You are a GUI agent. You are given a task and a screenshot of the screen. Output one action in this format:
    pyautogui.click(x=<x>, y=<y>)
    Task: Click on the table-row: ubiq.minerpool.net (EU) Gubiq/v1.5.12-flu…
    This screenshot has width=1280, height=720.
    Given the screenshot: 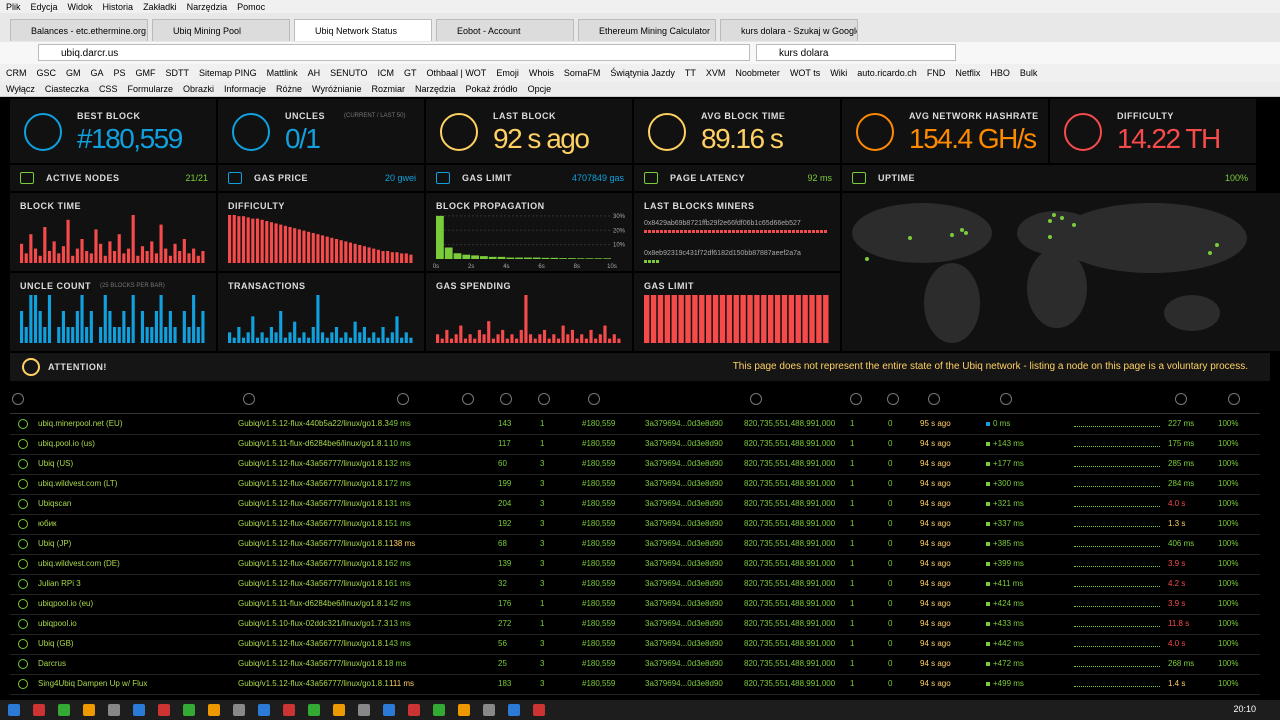 What is the action you would take?
    pyautogui.click(x=635, y=424)
    